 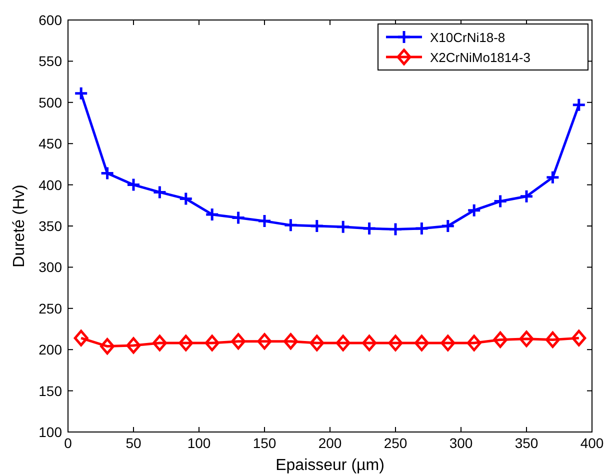 What do you see at coordinates (264, 443) in the screenshot?
I see `x-tick-label: 150` at bounding box center [264, 443].